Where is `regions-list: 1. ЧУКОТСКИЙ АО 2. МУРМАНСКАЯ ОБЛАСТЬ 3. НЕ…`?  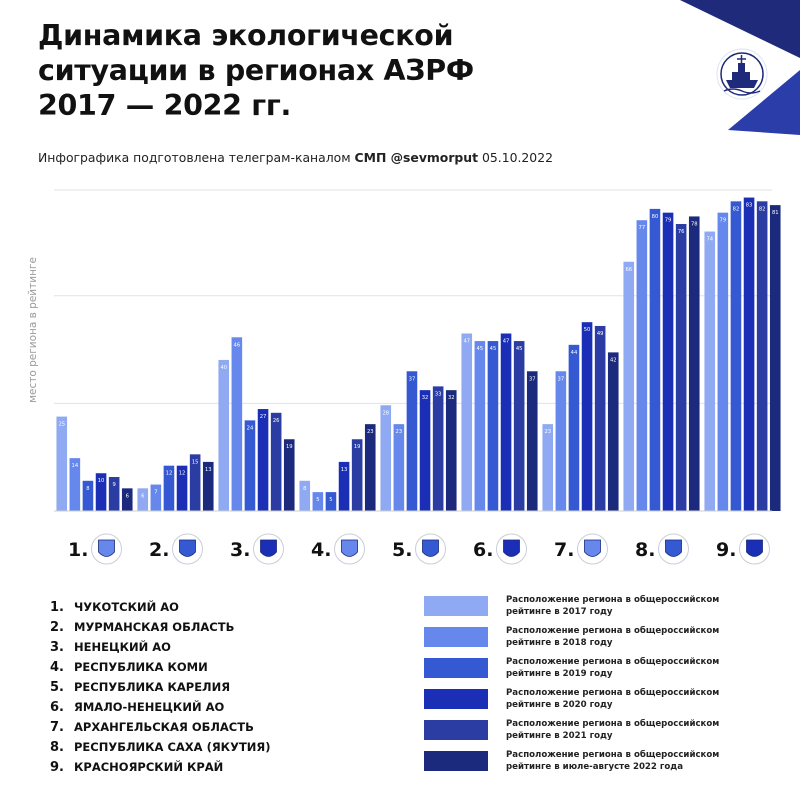
regions-list: 1. ЧУКОТСКИЙ АО 2. МУРМАНСКАЯ ОБЛАСТЬ 3. НЕ… is located at coordinates (160, 687).